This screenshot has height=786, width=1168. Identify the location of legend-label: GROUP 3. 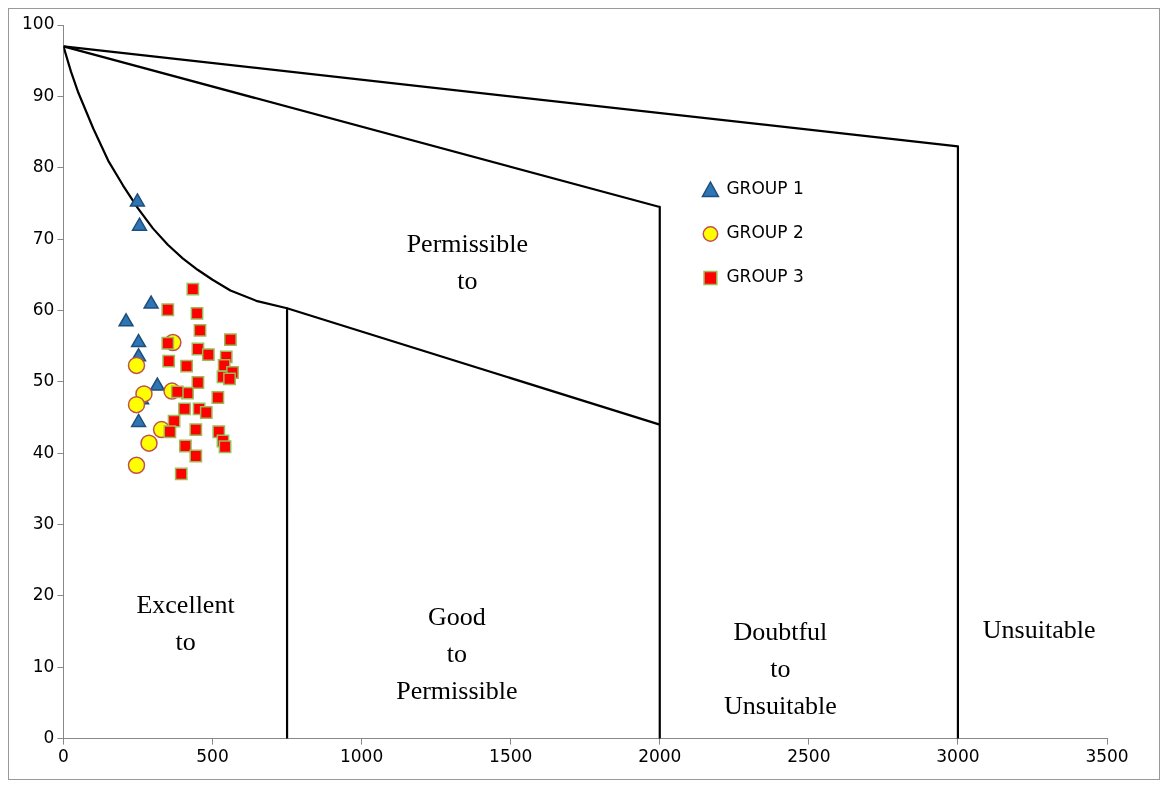
(765, 276).